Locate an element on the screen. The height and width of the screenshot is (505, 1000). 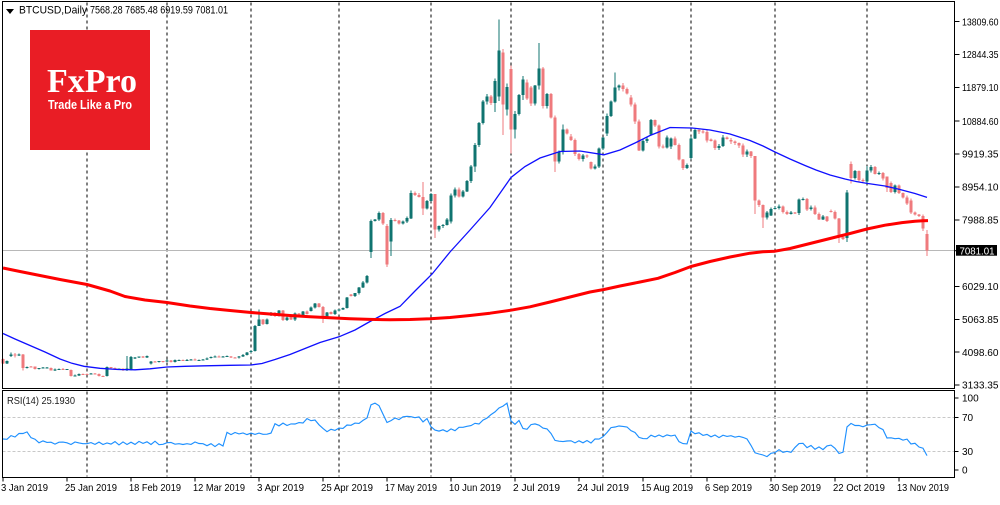
svg-text: Trade Like a Pro is located at coordinates (90, 105).